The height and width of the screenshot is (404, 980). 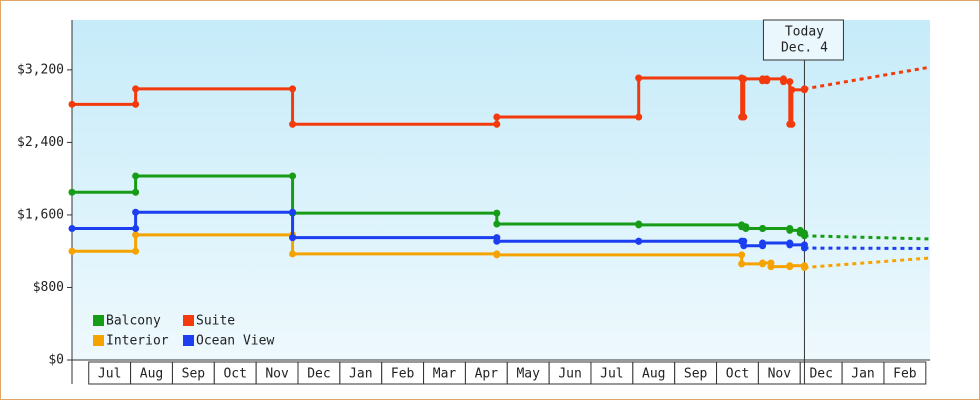 What do you see at coordinates (40, 69) in the screenshot?
I see `y-tick-label: $3,200` at bounding box center [40, 69].